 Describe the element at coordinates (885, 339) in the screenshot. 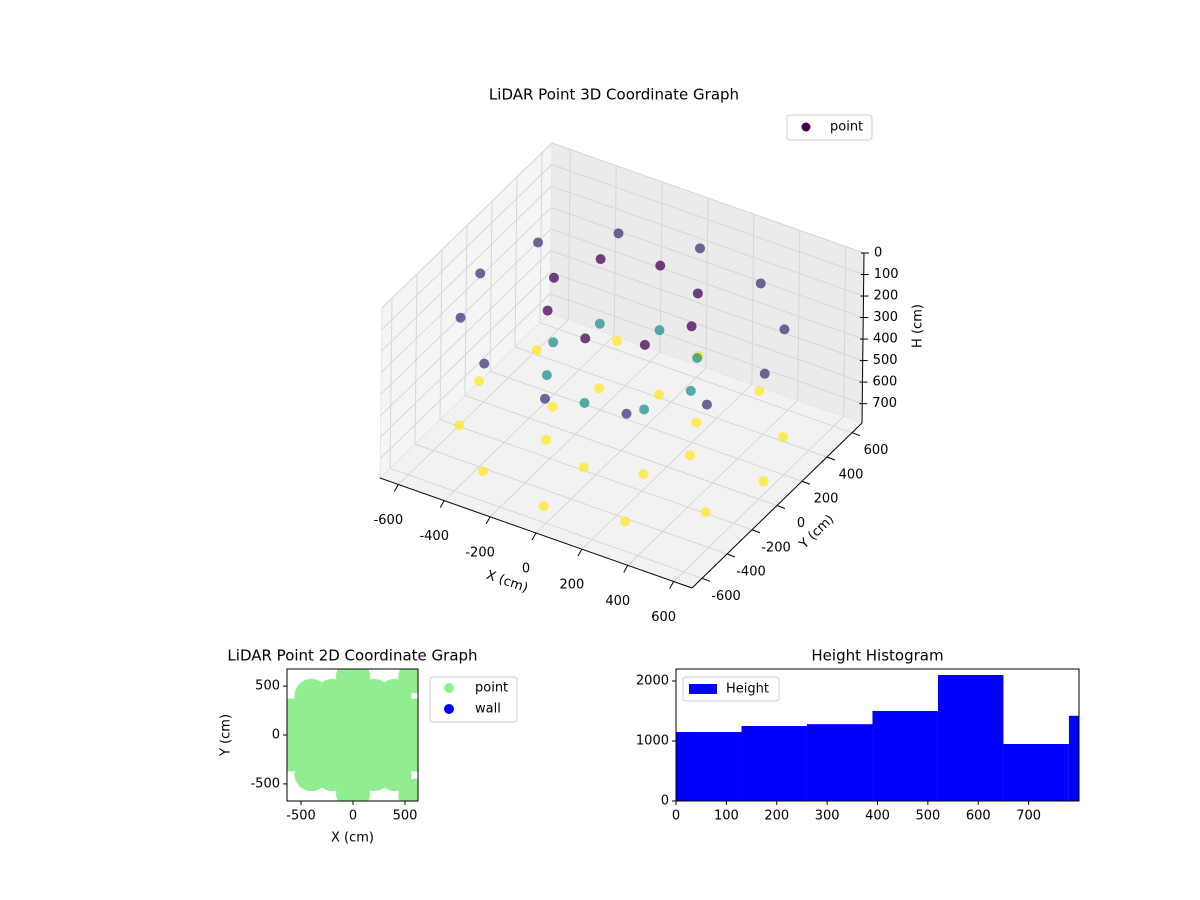

I see `z-tick-label: 400` at that location.